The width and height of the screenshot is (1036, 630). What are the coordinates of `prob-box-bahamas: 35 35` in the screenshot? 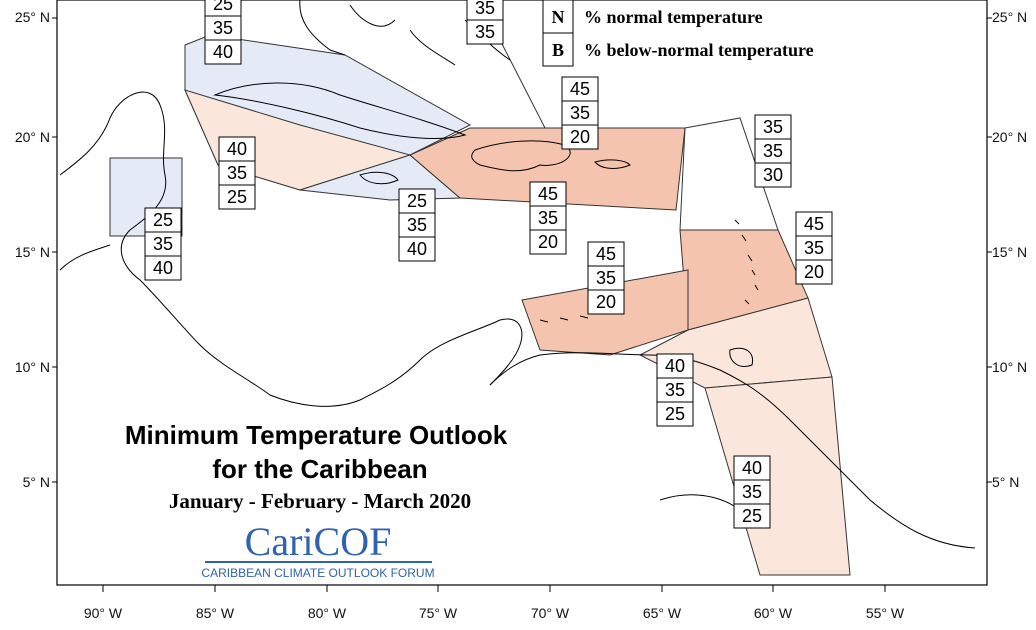 It's located at (485, 22).